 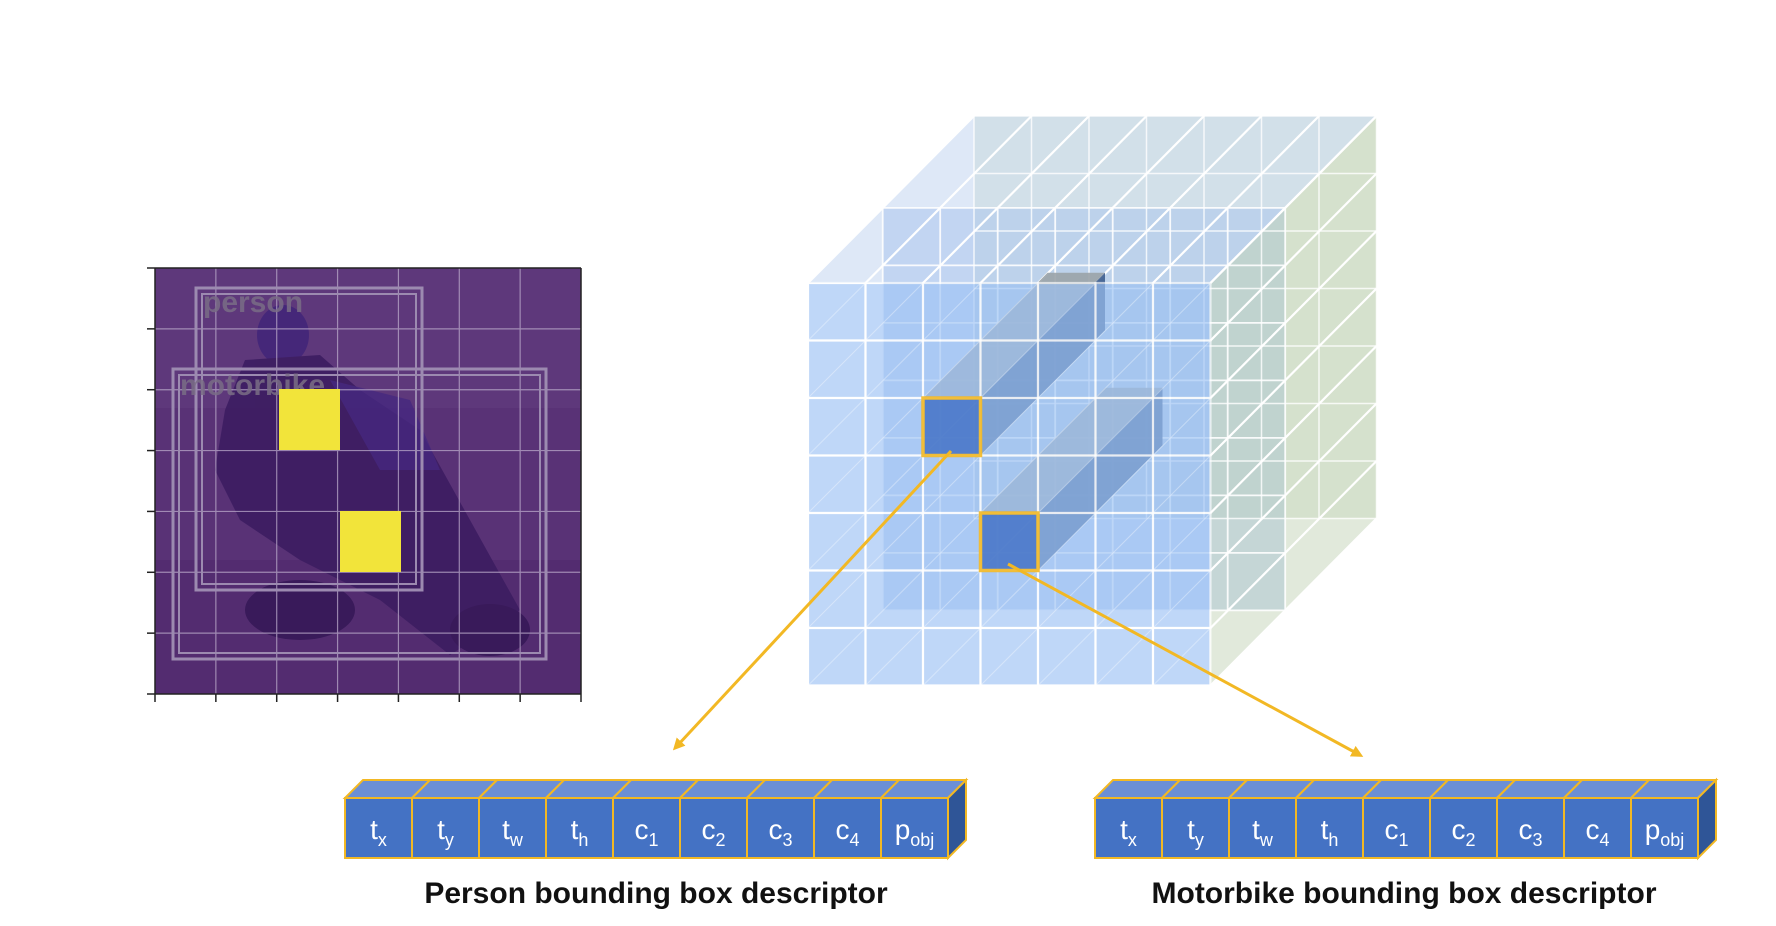 I want to click on photo-axes, so click(x=368, y=481).